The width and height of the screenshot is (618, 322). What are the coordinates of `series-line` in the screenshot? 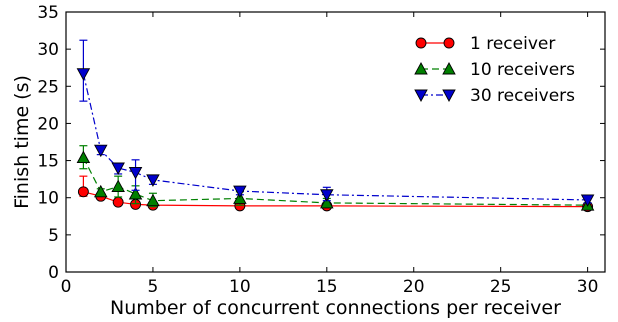 It's located at (335, 181).